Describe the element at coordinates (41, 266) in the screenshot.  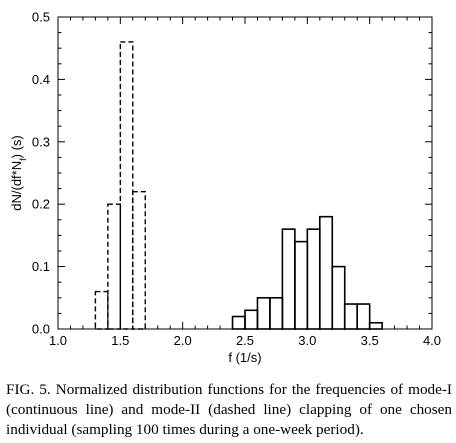
I see `y-tick-label: 0.1` at that location.